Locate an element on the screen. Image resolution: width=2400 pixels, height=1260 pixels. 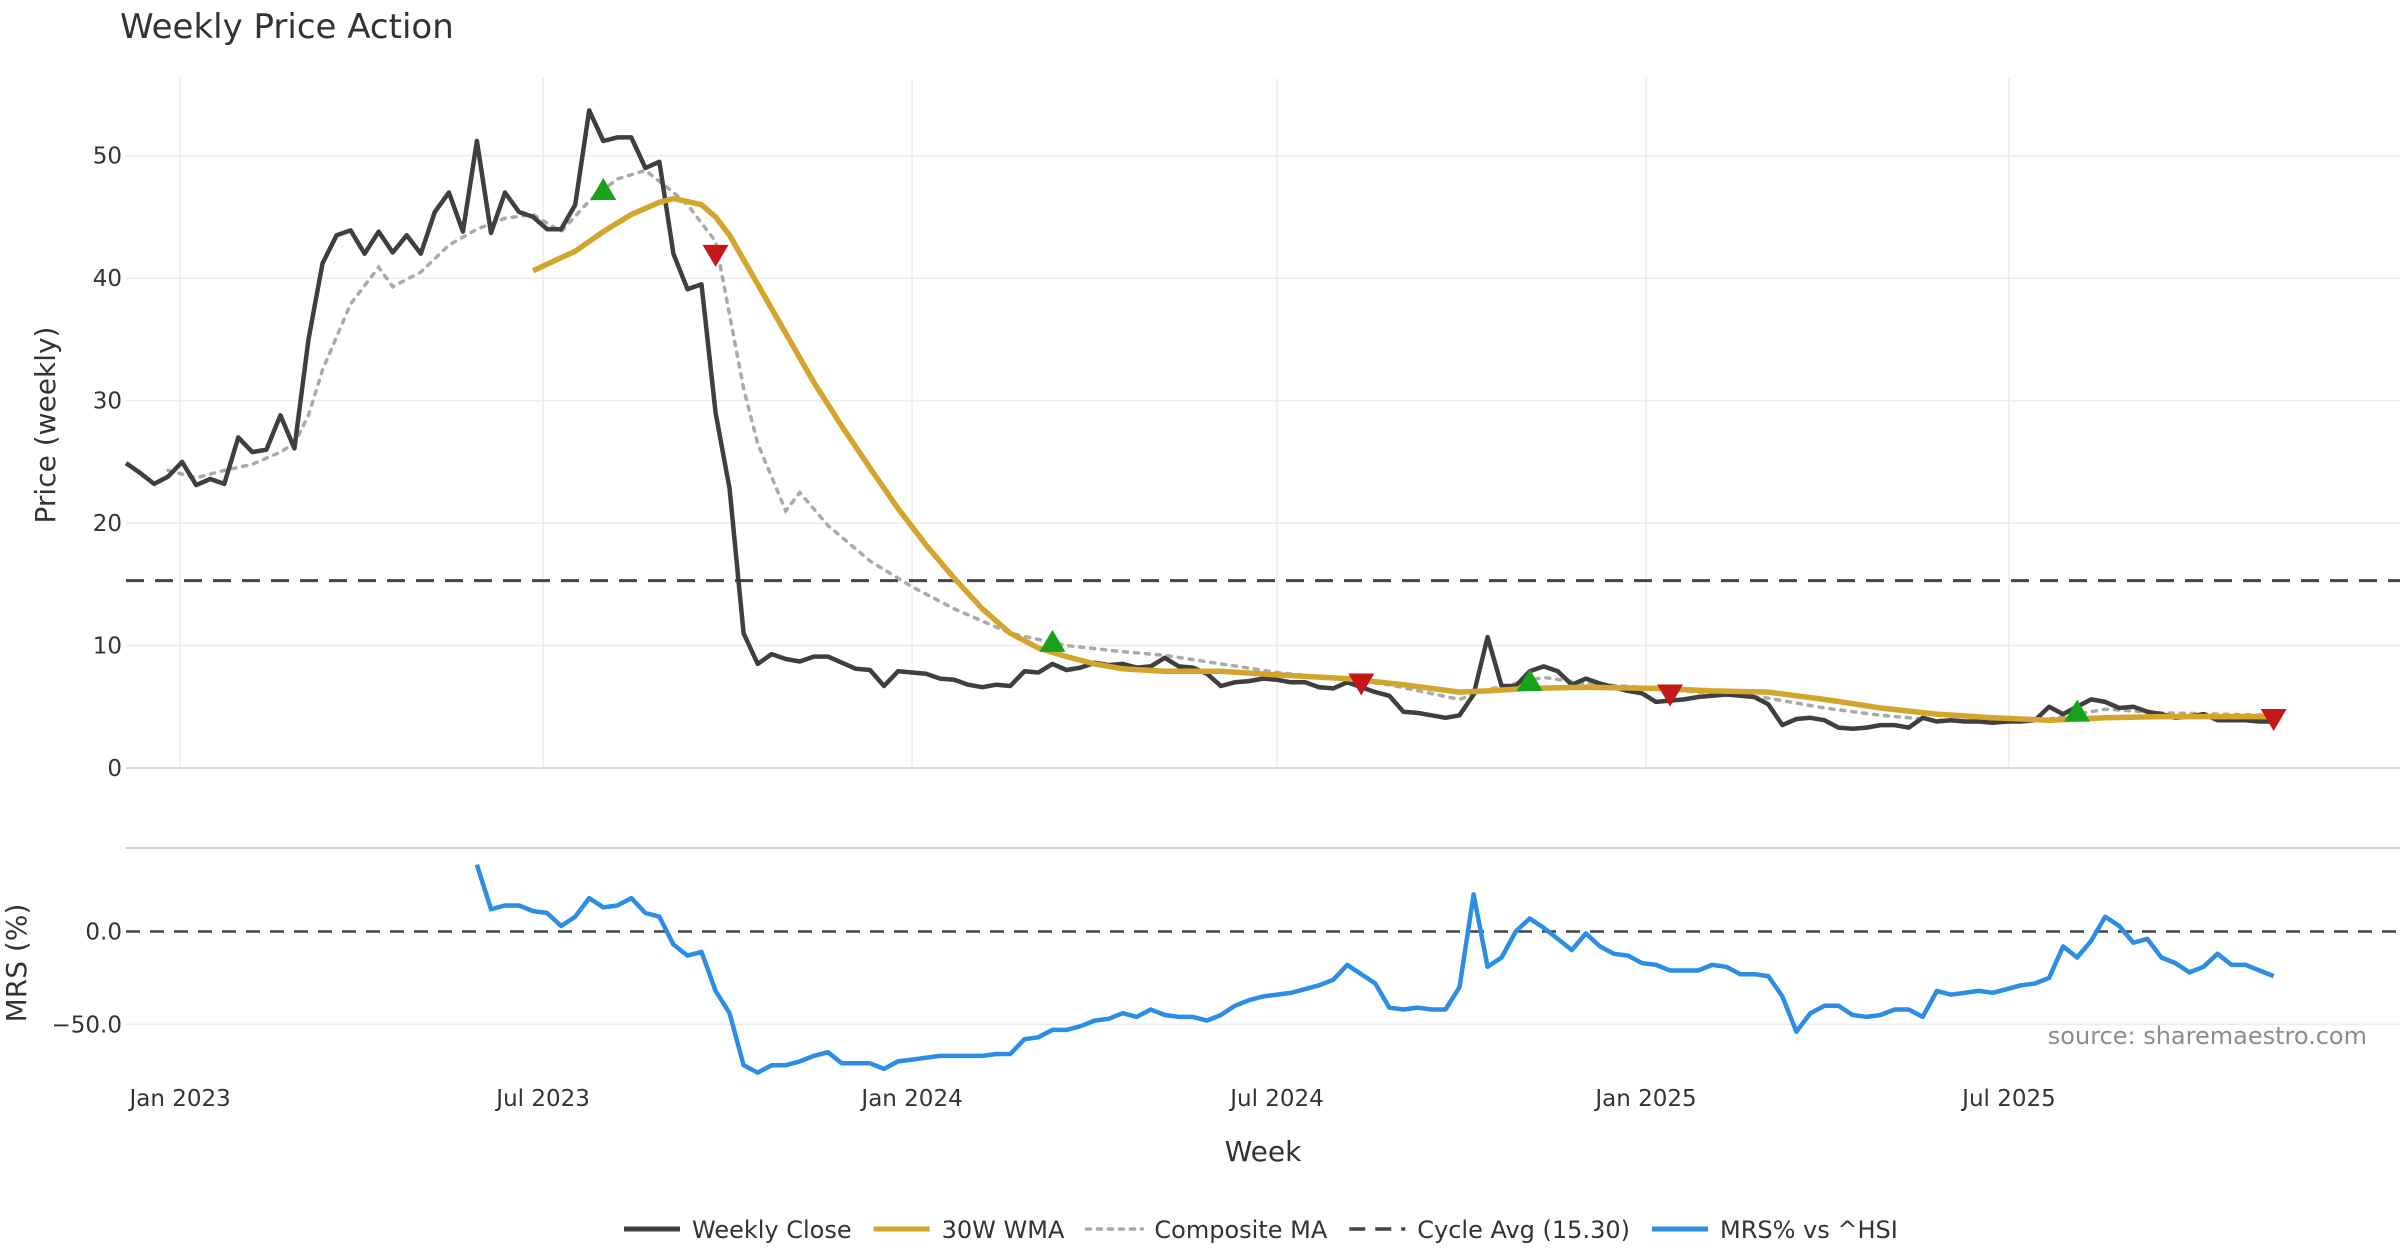
price-tick-label-0: 0 is located at coordinates (114, 769).